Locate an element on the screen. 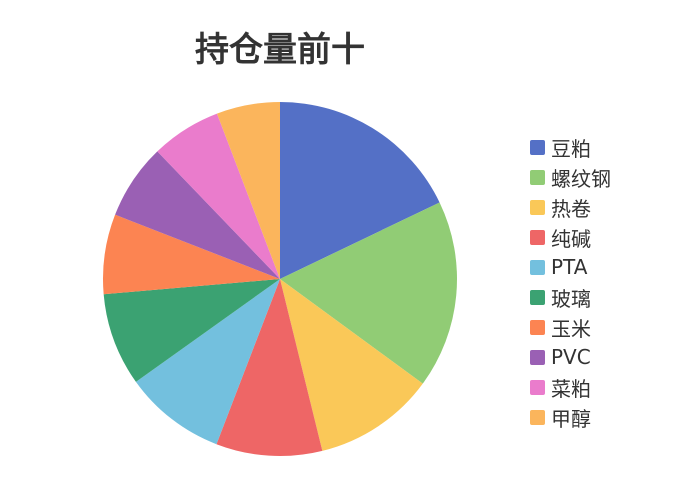  legend-item: 豆粕 is located at coordinates (570, 147).